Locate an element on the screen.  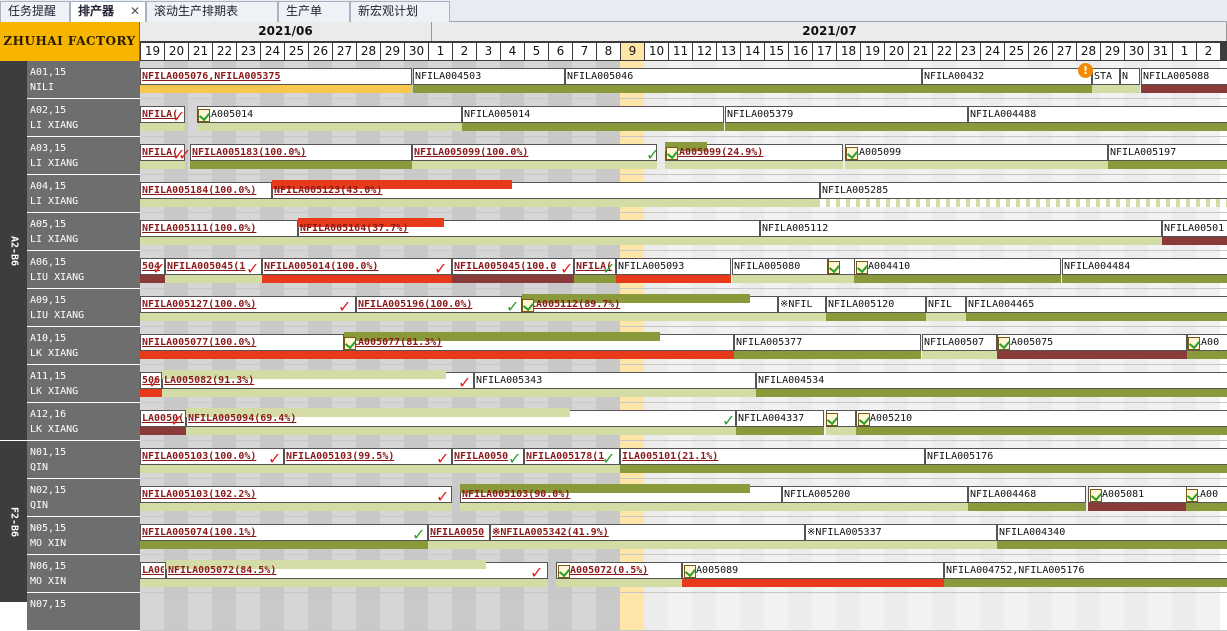
order-bar: LA005082(91.3%) is located at coordinates (318, 383).